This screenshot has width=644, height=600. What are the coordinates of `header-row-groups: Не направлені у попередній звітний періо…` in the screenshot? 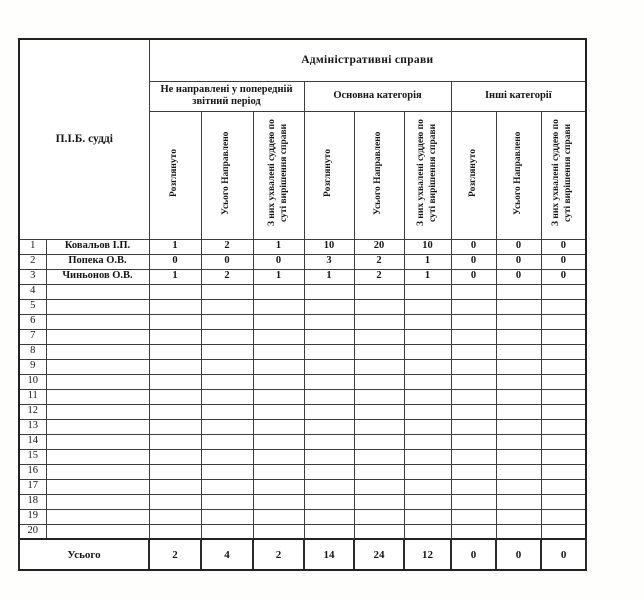 It's located at (303, 96).